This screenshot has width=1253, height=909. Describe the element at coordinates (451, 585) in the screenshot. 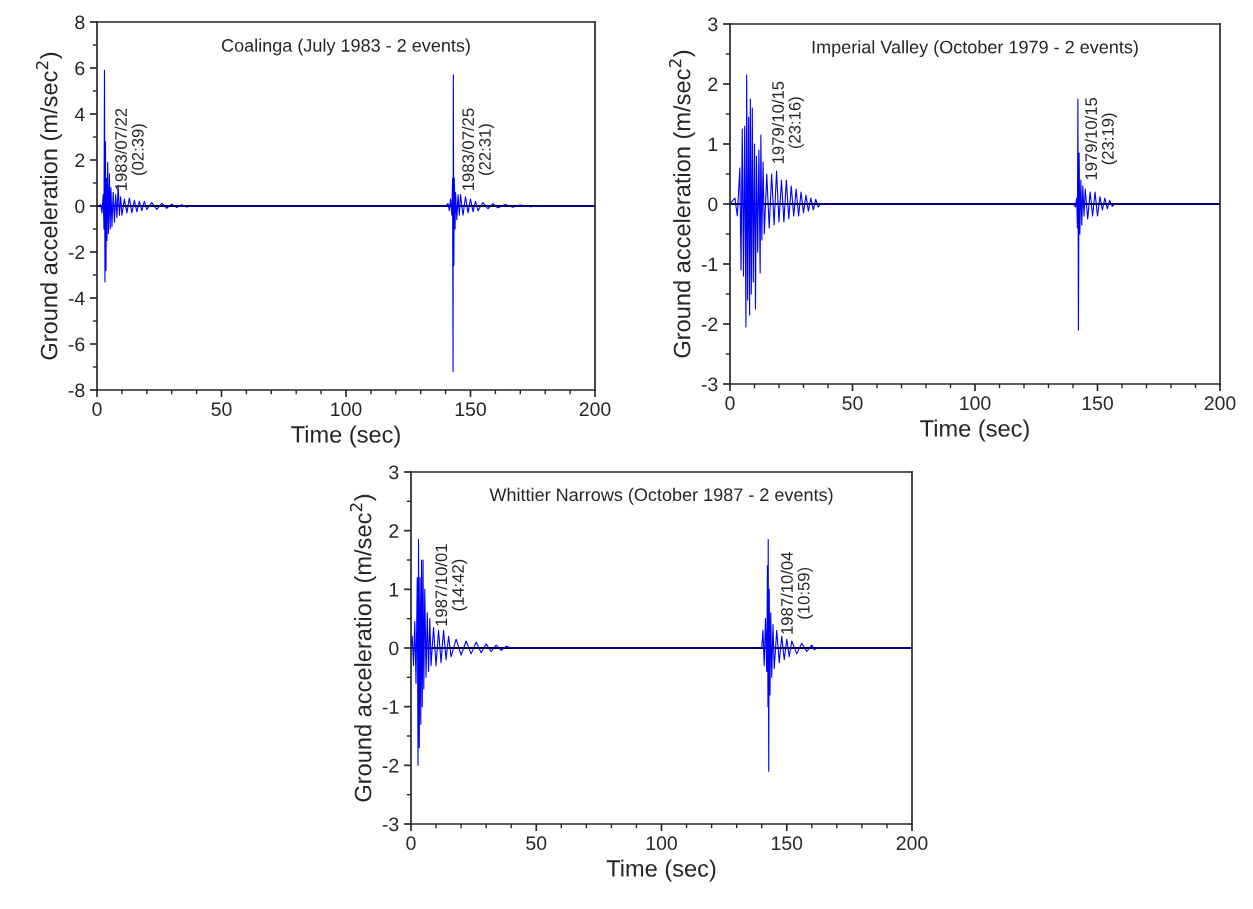

I see `annotation: 1987/10/01 (14:42)` at that location.